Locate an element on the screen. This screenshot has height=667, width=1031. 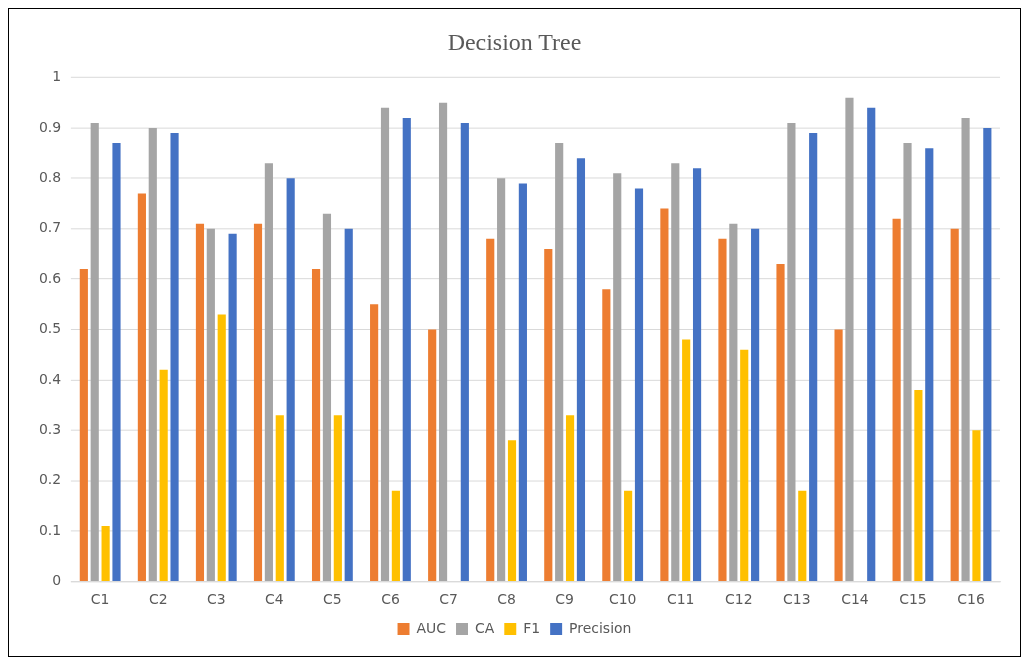
x-tick-label: C15 is located at coordinates (913, 599).